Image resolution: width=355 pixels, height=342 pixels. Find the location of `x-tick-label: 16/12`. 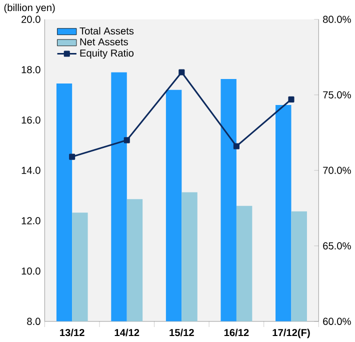

x-tick-label: 16/12 is located at coordinates (236, 332).